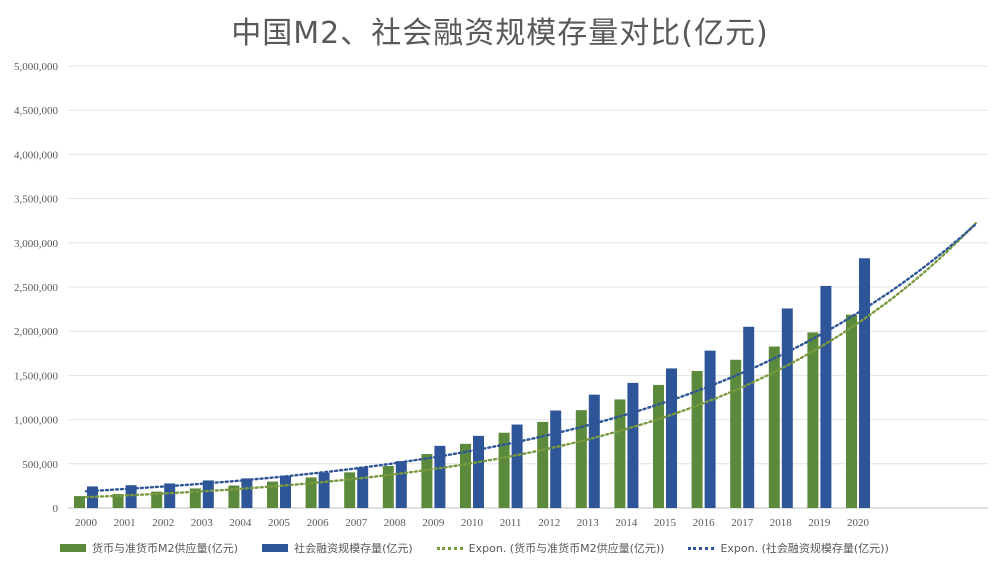  What do you see at coordinates (704, 523) in the screenshot?
I see `x-tick-label: 2016` at bounding box center [704, 523].